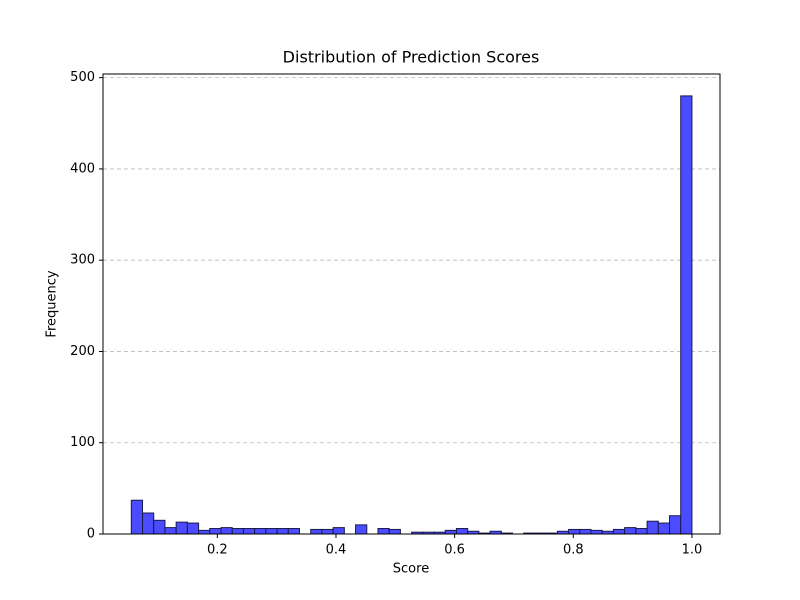  What do you see at coordinates (411, 569) in the screenshot?
I see `x-axis-label: Score` at bounding box center [411, 569].